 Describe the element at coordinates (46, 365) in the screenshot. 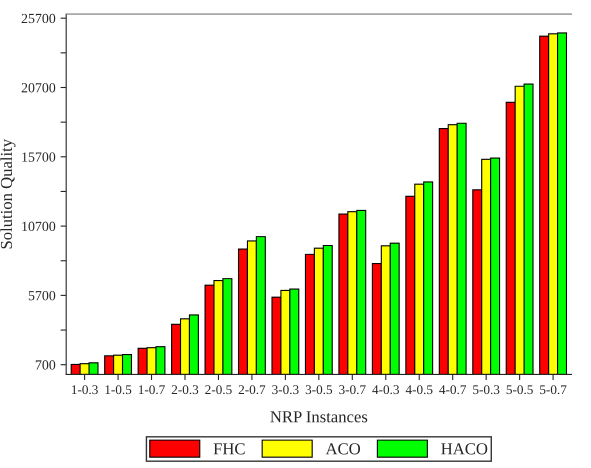

I see `y-tick-label: 700` at that location.